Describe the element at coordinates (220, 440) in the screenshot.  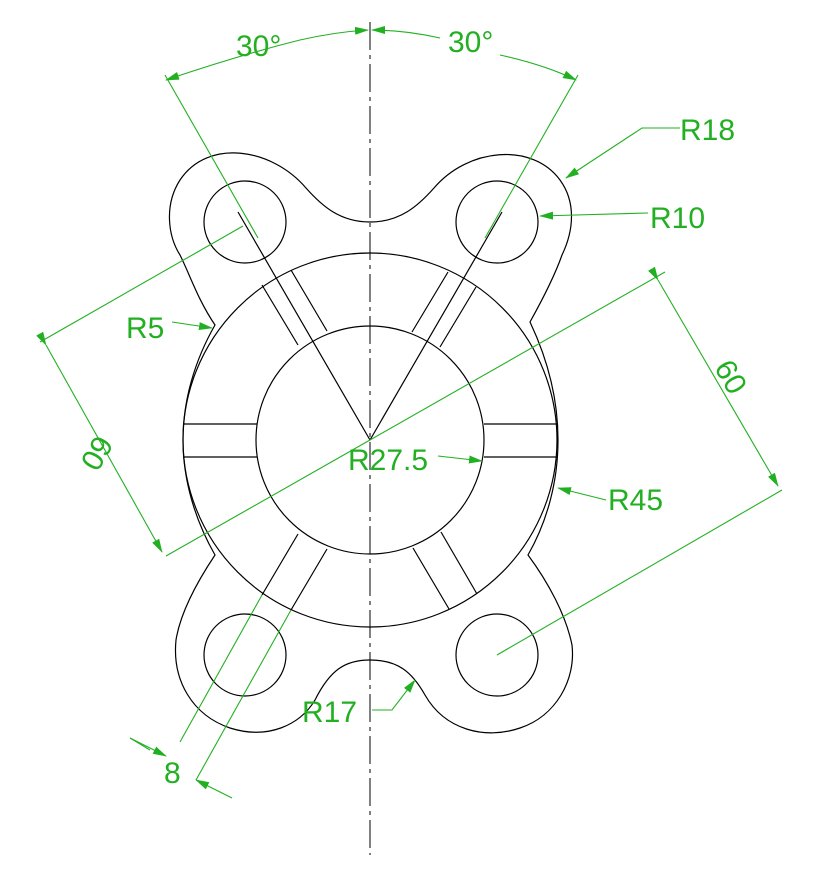
I see `slot-left` at that location.